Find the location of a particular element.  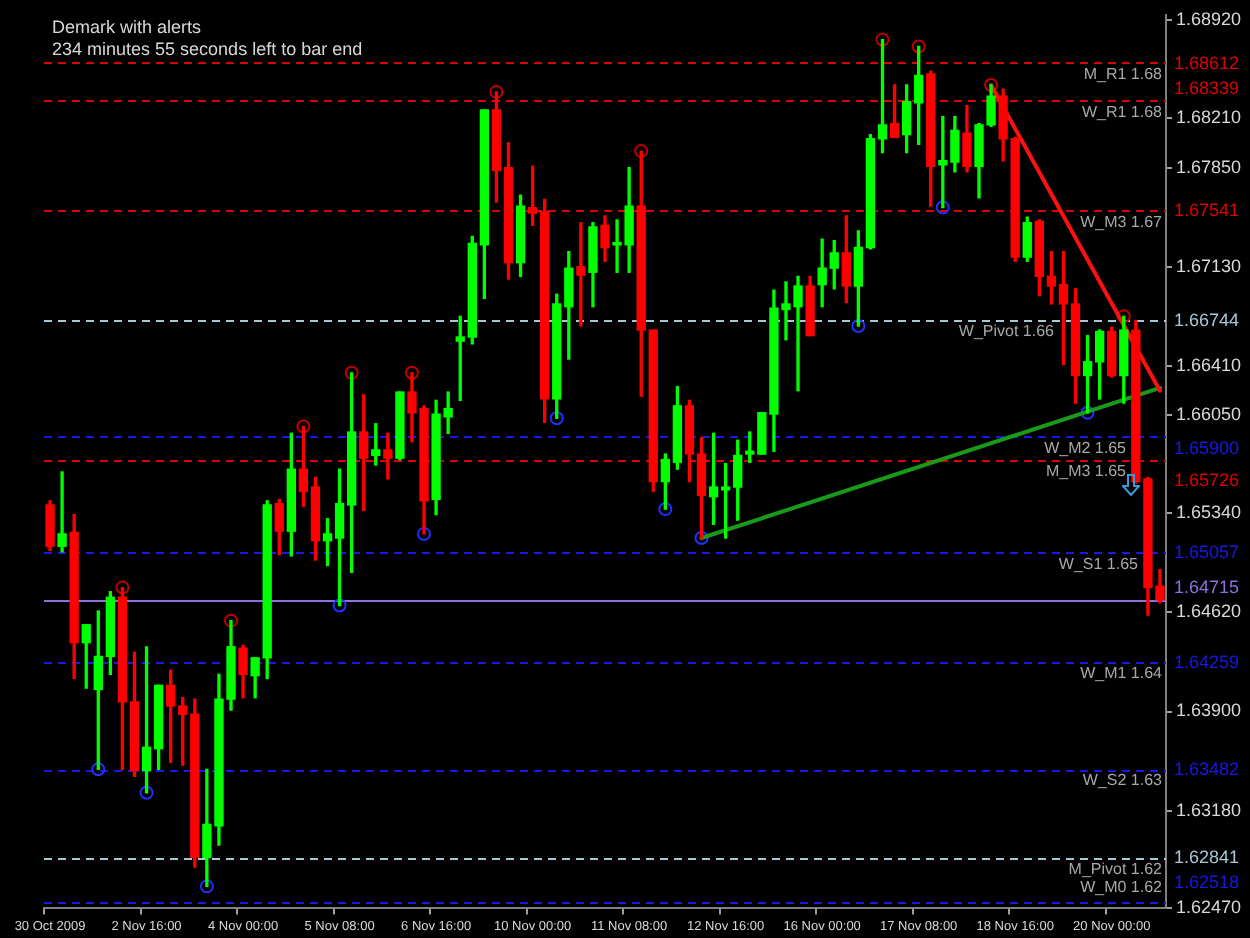

y-tick-label: 1.66050 is located at coordinates (1209, 414).